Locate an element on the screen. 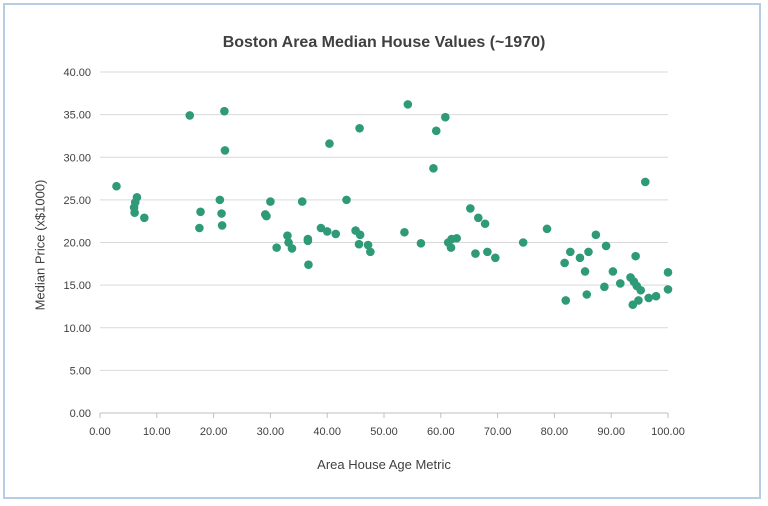  y-tick-label: 35.00 is located at coordinates (77, 116).